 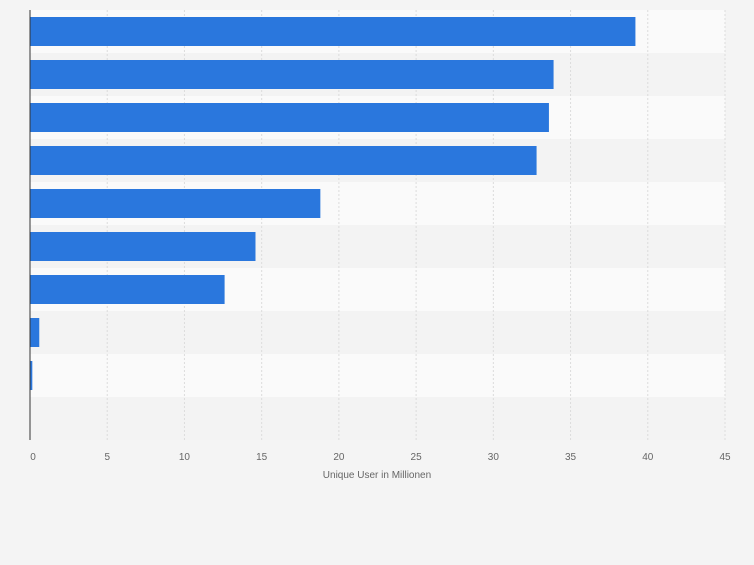 I want to click on x-tick-label: 10, so click(x=185, y=457).